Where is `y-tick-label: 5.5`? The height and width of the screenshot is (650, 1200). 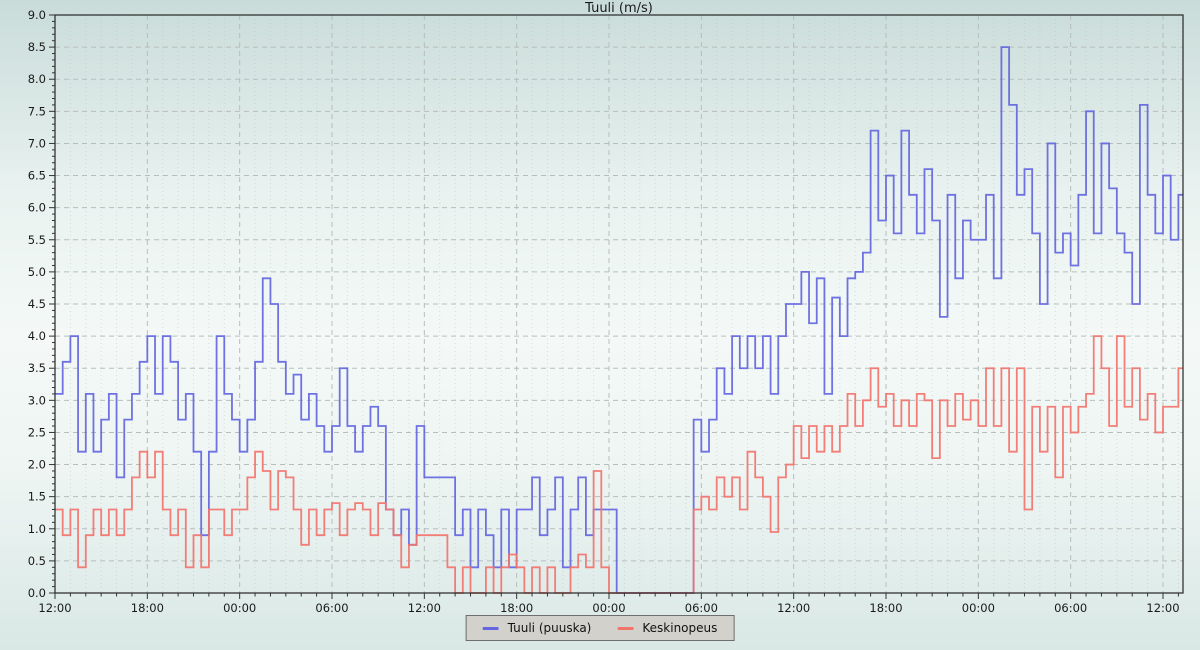 y-tick-label: 5.5 is located at coordinates (37, 240).